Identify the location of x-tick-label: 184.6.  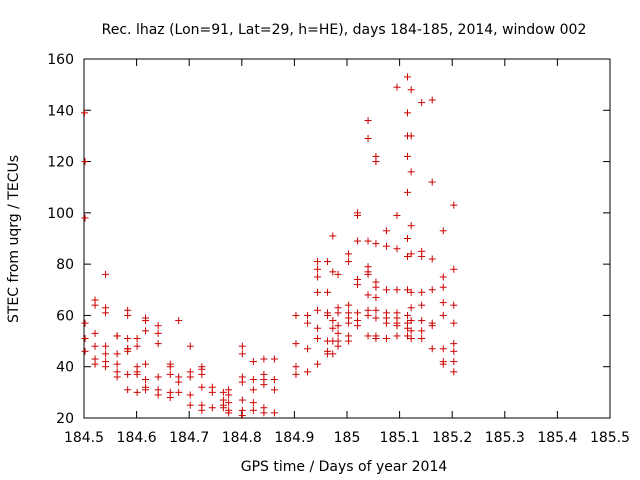
(137, 438).